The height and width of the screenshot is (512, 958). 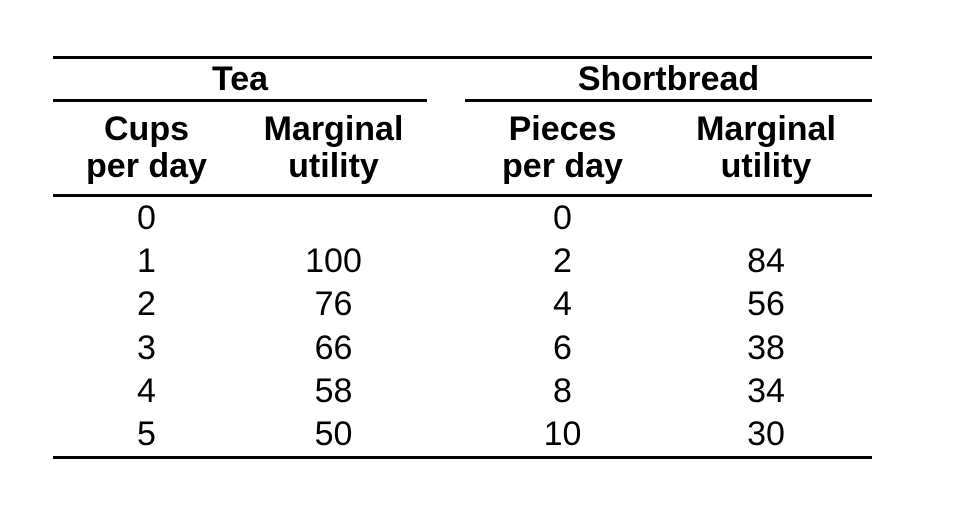 I want to click on header-rule, so click(x=462, y=195).